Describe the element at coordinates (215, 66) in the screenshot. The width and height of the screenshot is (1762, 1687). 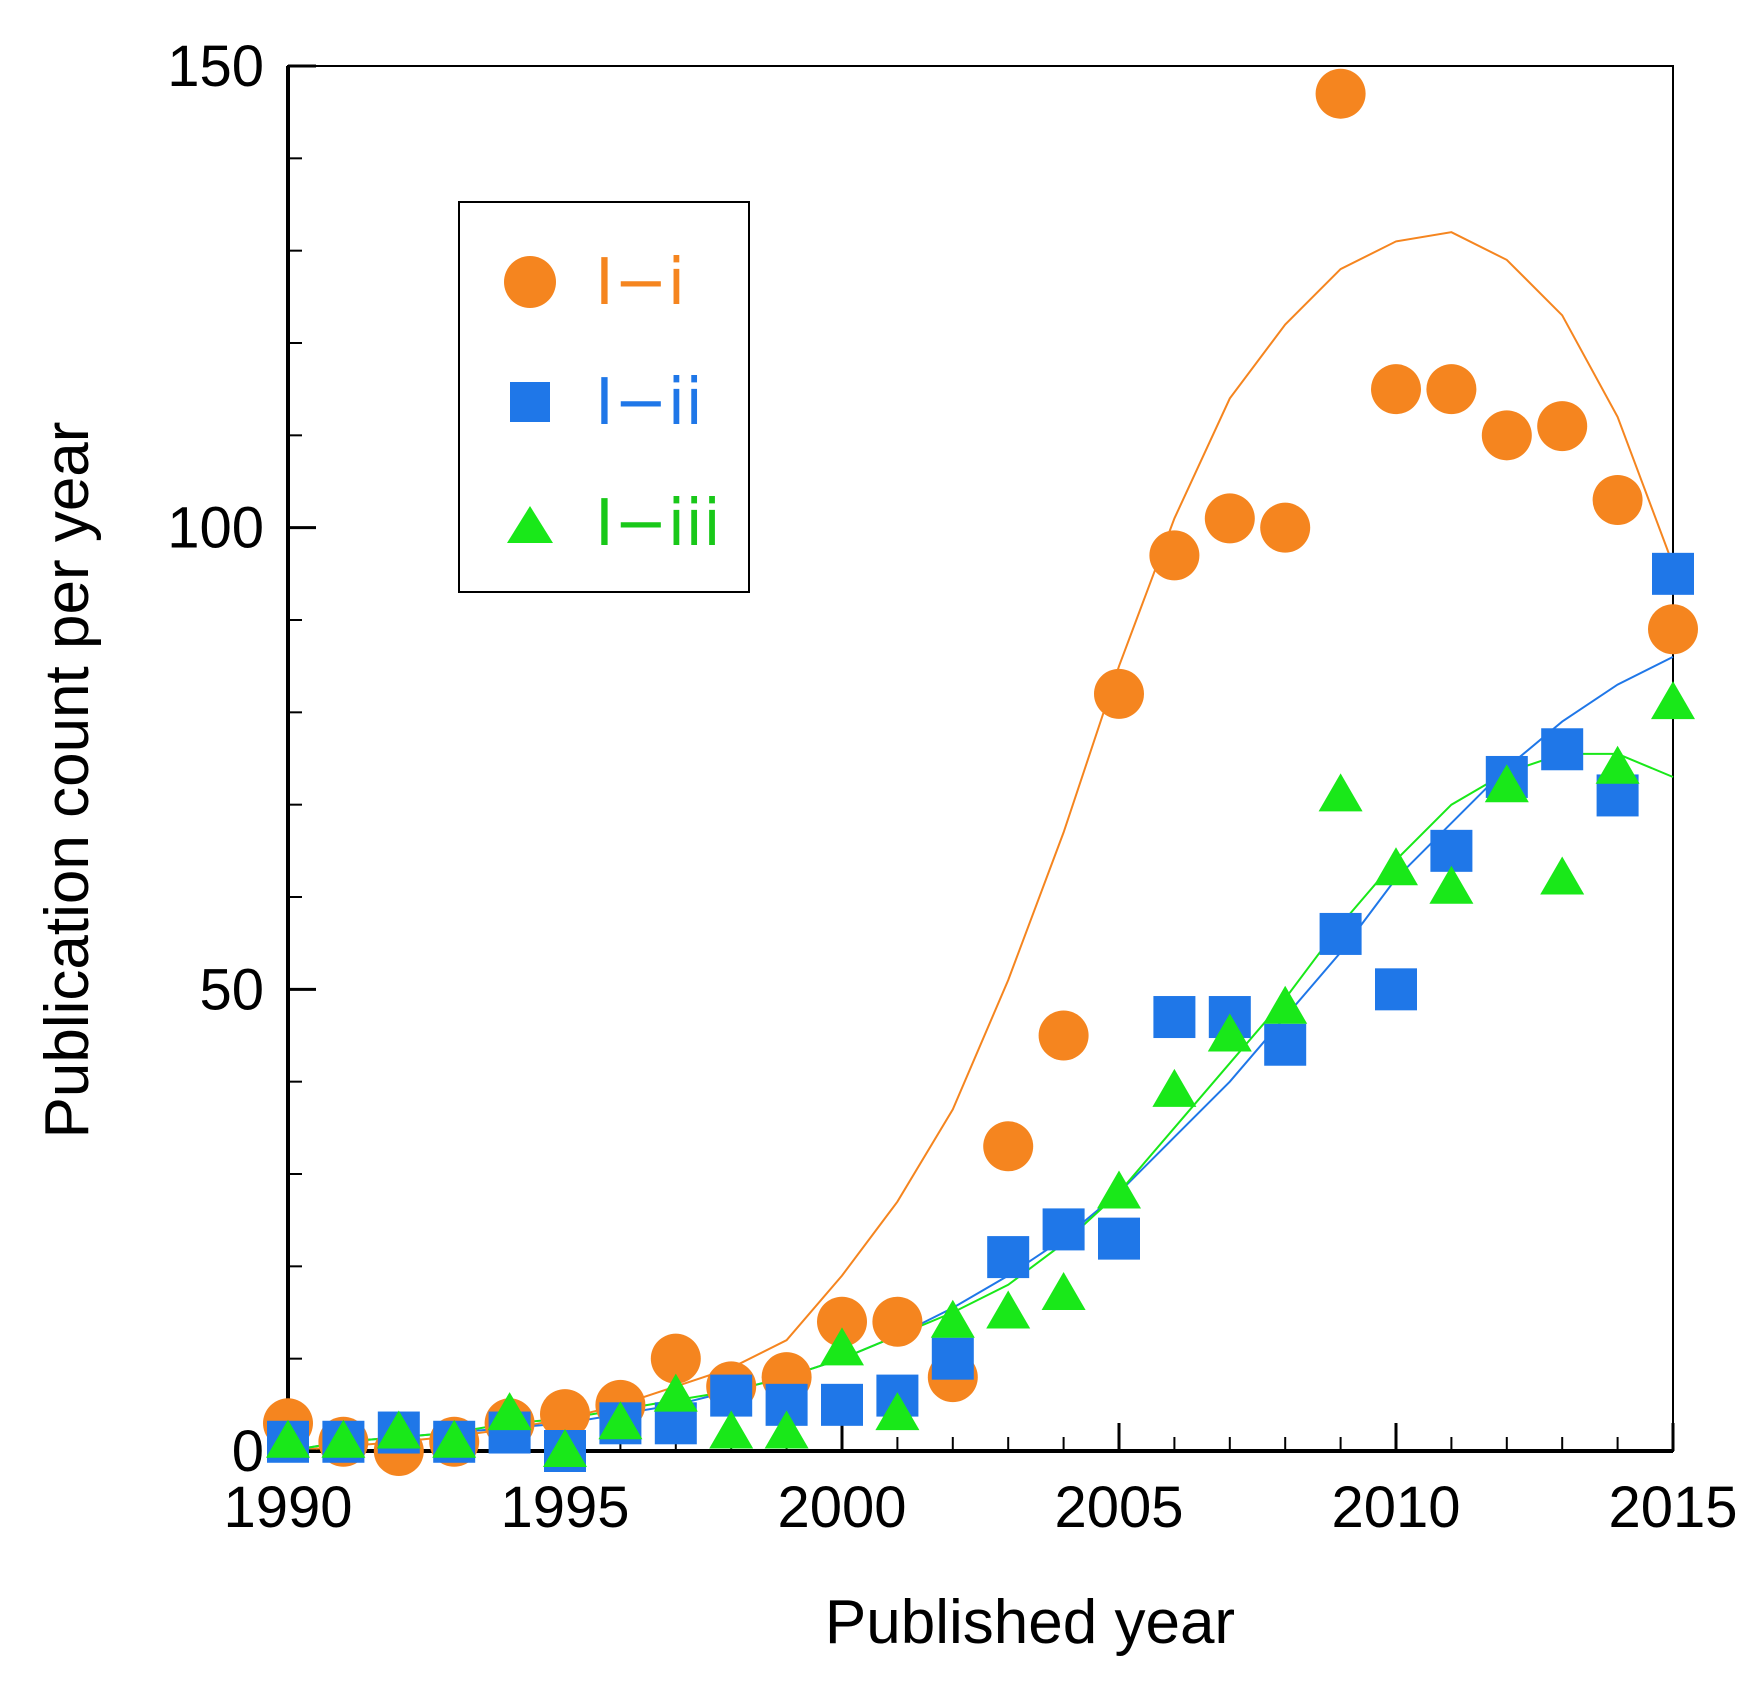
I see `y-tick-label-3: 150` at that location.